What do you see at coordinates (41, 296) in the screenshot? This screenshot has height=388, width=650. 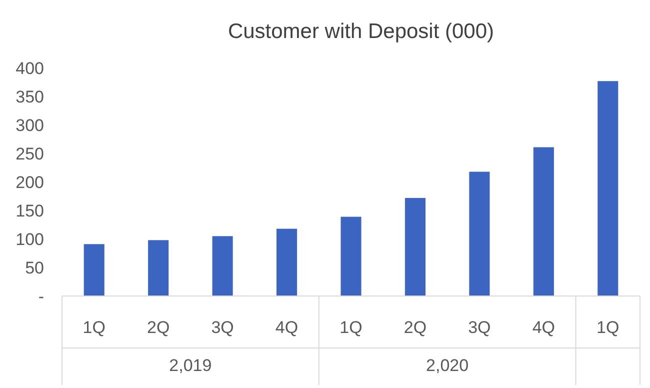 I see `y-tick-label: -` at bounding box center [41, 296].